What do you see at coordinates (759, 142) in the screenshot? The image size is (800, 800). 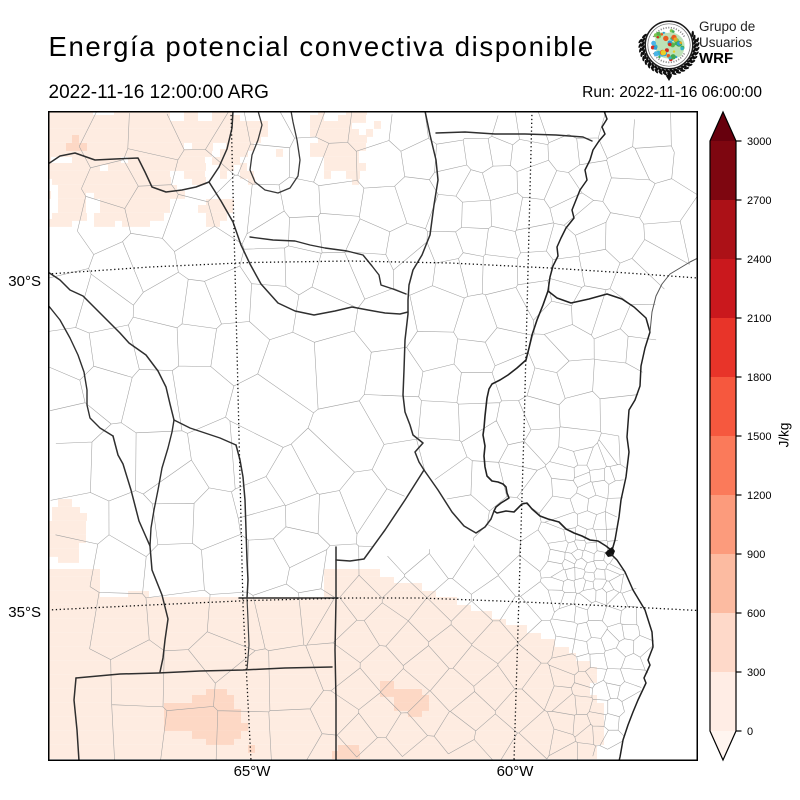 I see `svg-text: 3000` at bounding box center [759, 142].